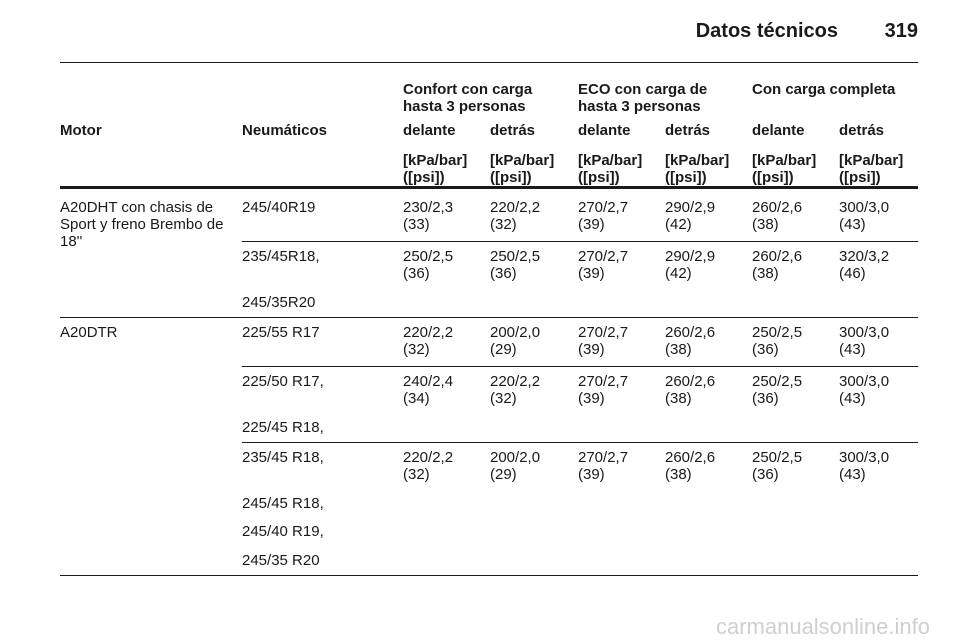 Image resolution: width=960 pixels, height=642 pixels. I want to click on page-number: 319, so click(901, 31).